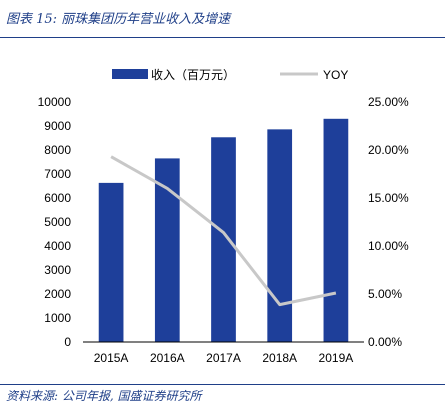 The image size is (445, 411). I want to click on x-axis: 2015A 2016A 2017A 2018A 2019A, so click(224, 358).